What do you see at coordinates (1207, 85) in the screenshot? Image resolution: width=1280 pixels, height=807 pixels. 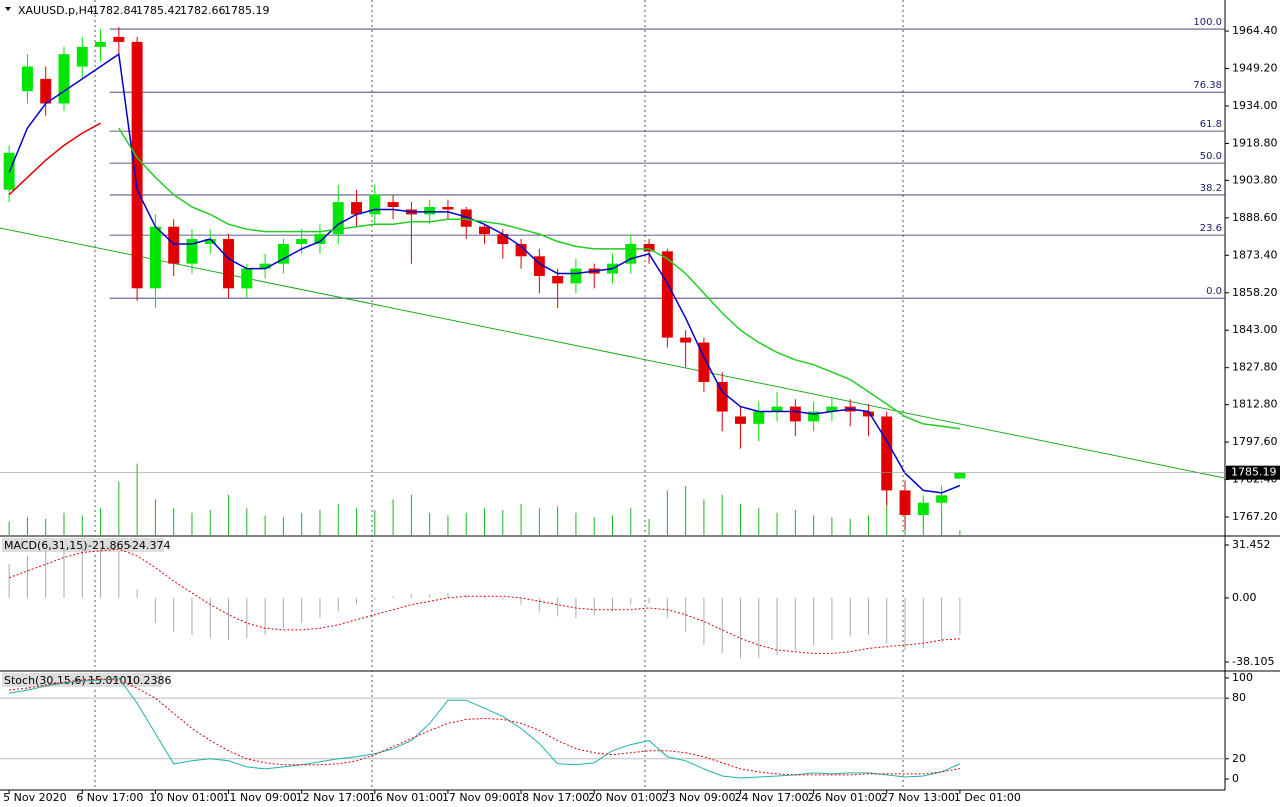 I see `fib-label: 76.38` at bounding box center [1207, 85].